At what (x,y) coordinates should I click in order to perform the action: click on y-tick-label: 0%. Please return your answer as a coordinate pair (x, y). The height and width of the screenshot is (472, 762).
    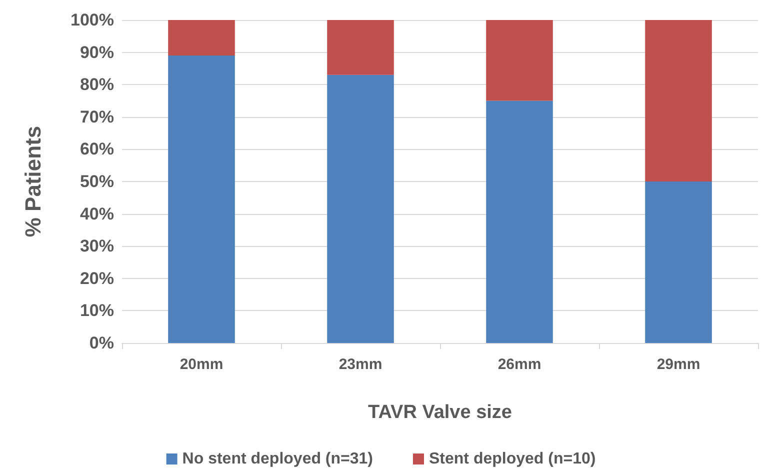
    Looking at the image, I should click on (101, 343).